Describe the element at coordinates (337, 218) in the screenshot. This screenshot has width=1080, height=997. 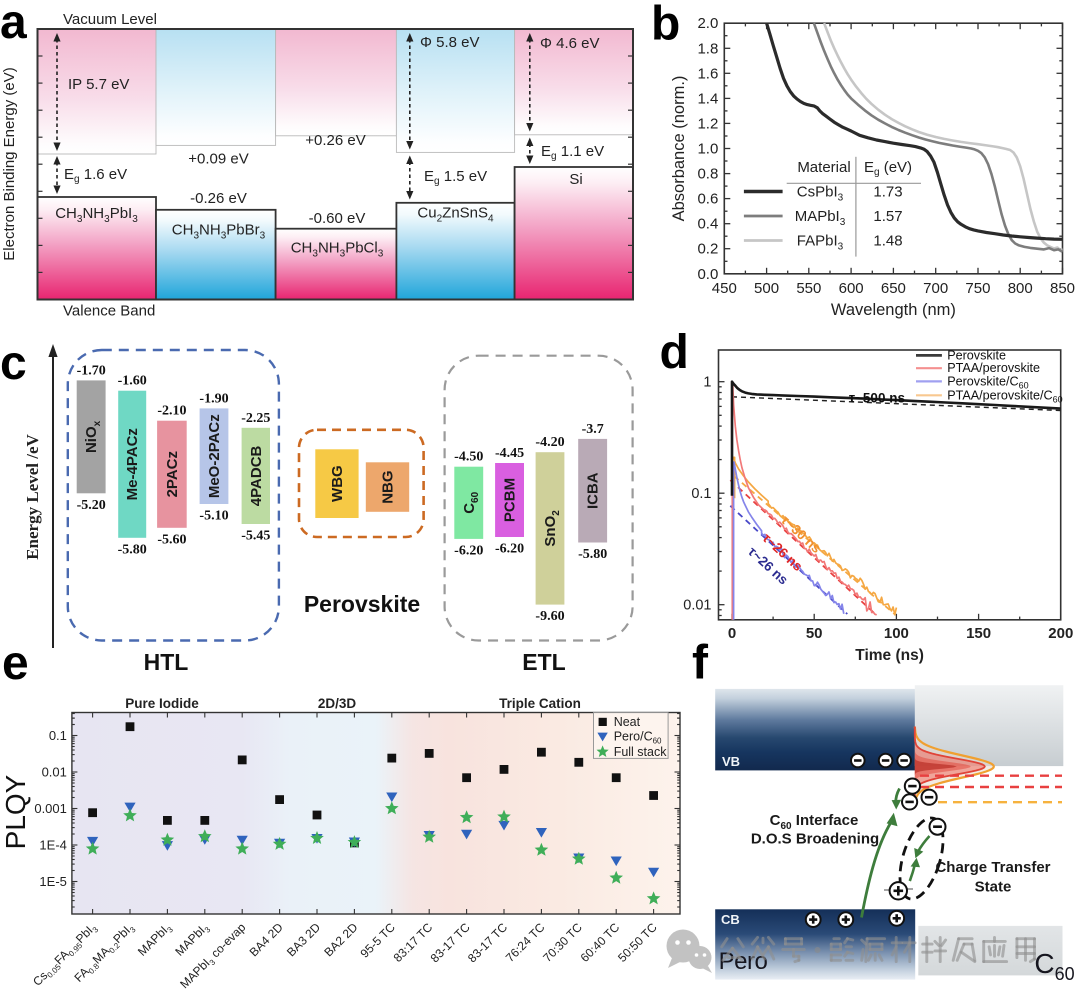
I see `svg-text: -0.60 eV` at that location.